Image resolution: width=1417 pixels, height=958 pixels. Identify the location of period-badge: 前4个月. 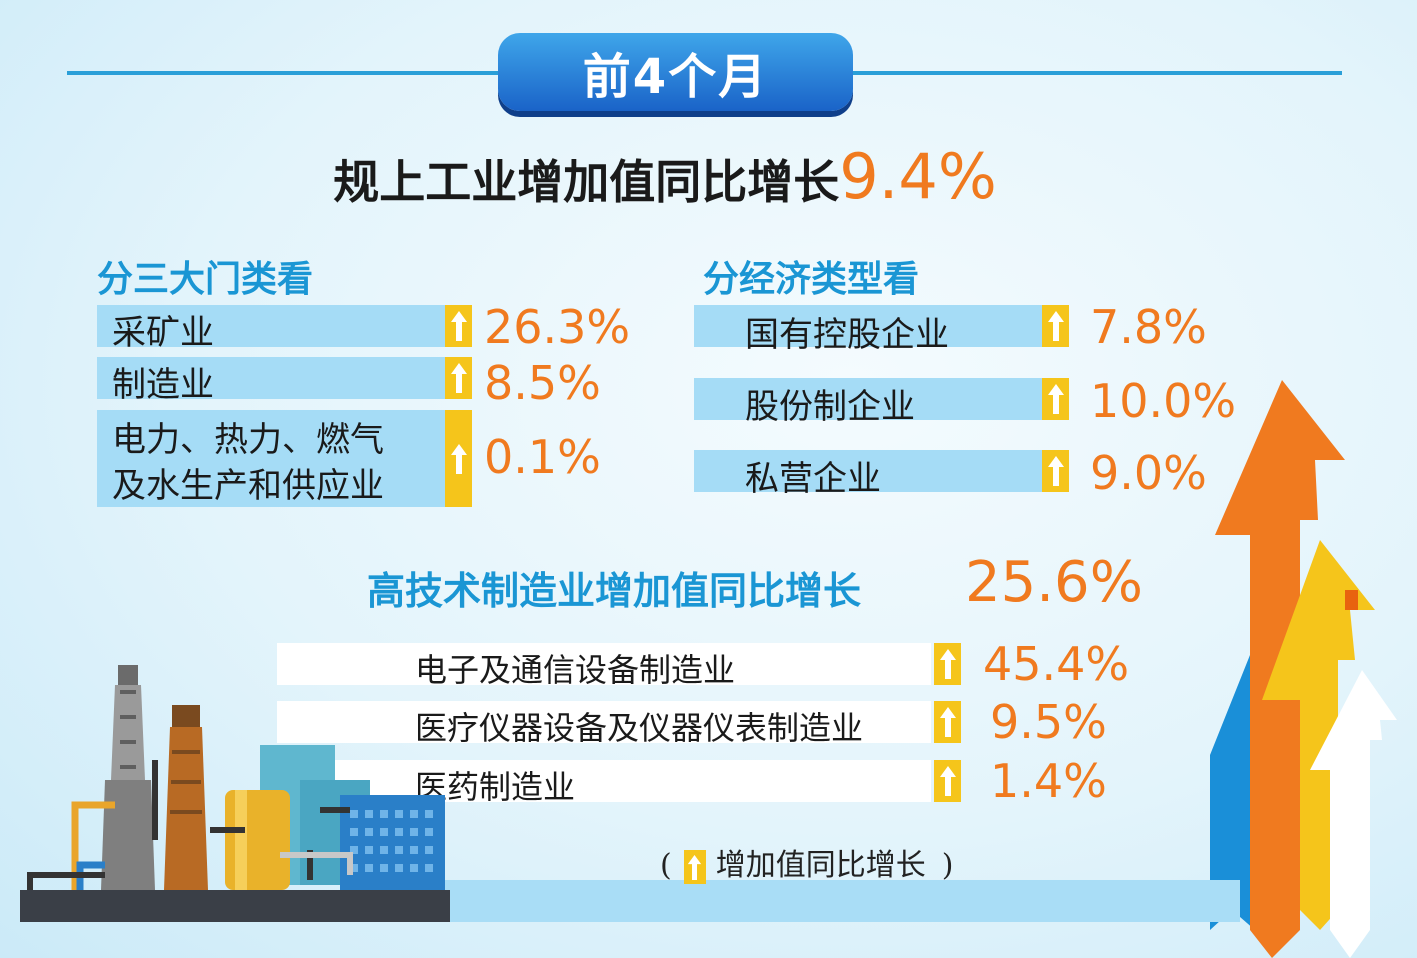
(675, 72).